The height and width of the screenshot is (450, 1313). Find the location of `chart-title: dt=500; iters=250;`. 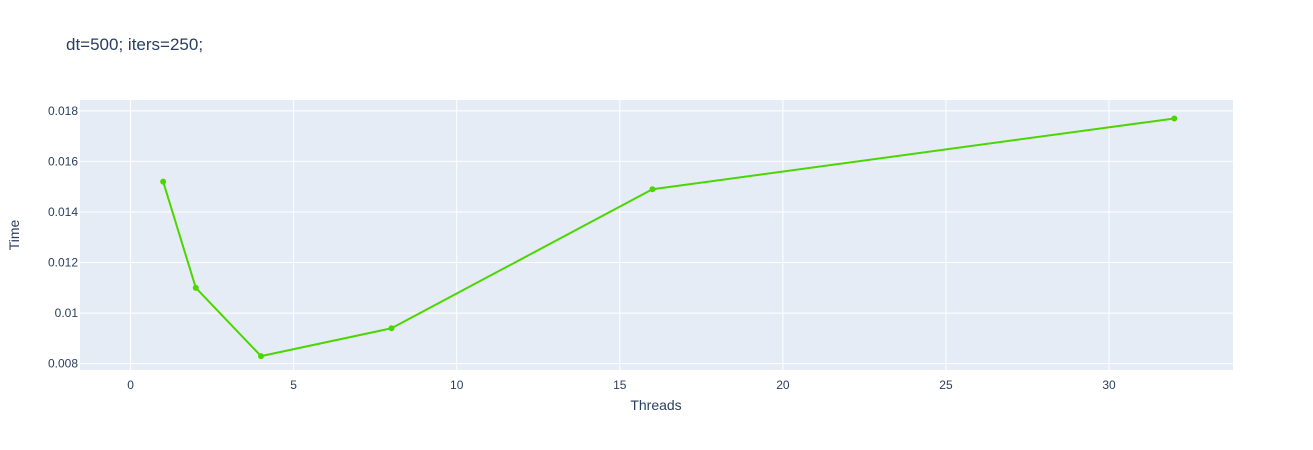

chart-title: dt=500; iters=250; is located at coordinates (134, 44).